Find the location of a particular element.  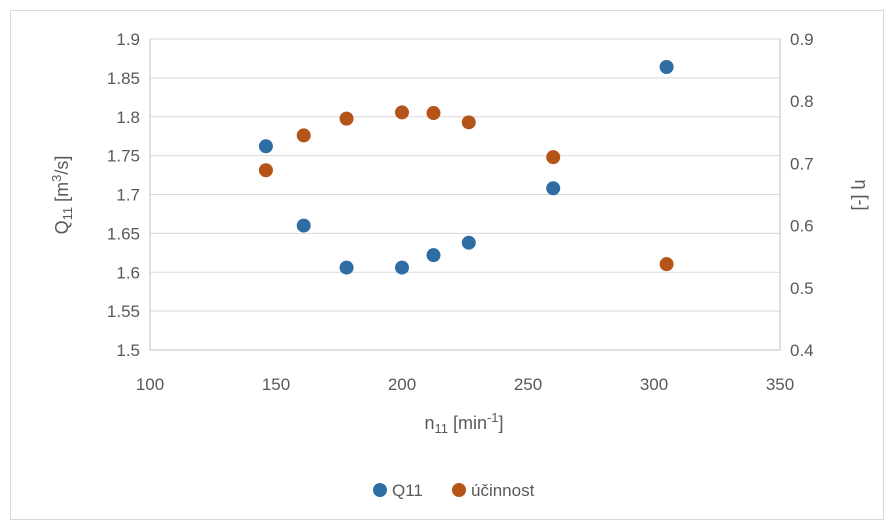

left-tick-label: 1.75 is located at coordinates (123, 156).